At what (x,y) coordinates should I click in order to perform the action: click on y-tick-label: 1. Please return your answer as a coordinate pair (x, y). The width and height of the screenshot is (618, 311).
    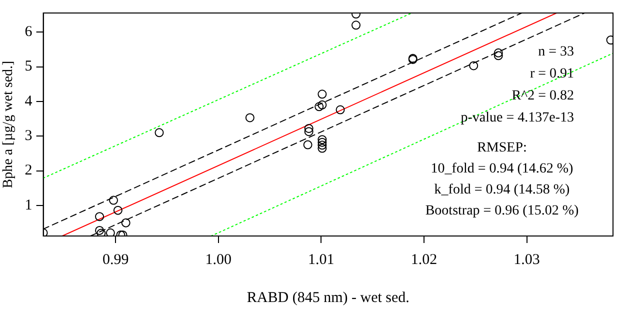
    Looking at the image, I should click on (28, 205).